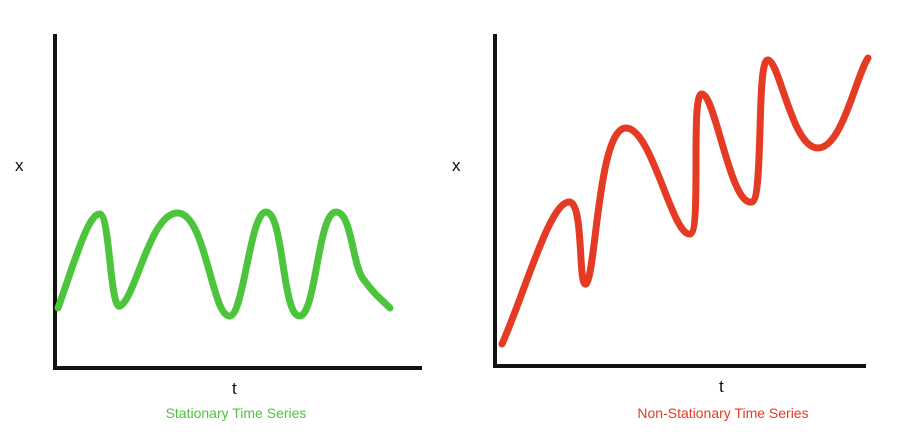 This screenshot has height=436, width=917. What do you see at coordinates (19, 165) in the screenshot?
I see `stationary-y-label: x` at bounding box center [19, 165].